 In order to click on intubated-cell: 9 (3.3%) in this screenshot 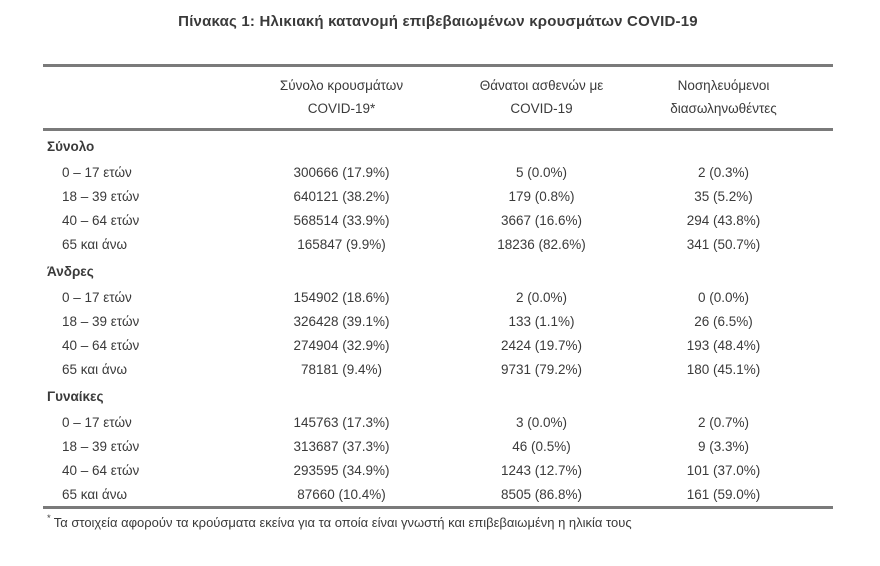, I will do `click(723, 446)`.